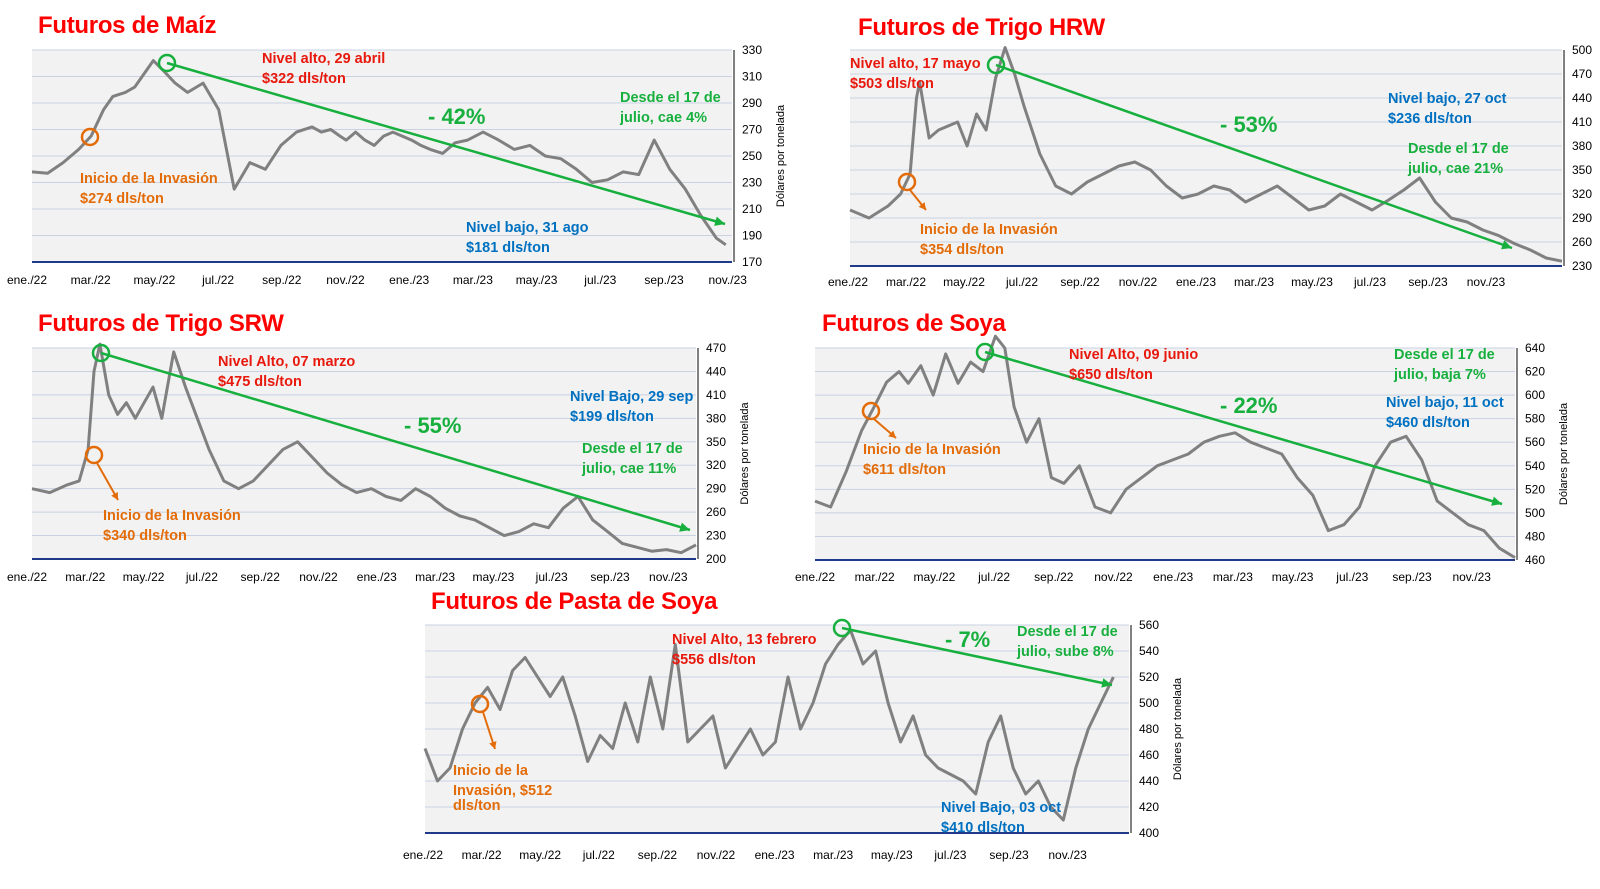  What do you see at coordinates (981, 27) in the screenshot?
I see `chart-title: Futuros de Trigo HRW` at bounding box center [981, 27].